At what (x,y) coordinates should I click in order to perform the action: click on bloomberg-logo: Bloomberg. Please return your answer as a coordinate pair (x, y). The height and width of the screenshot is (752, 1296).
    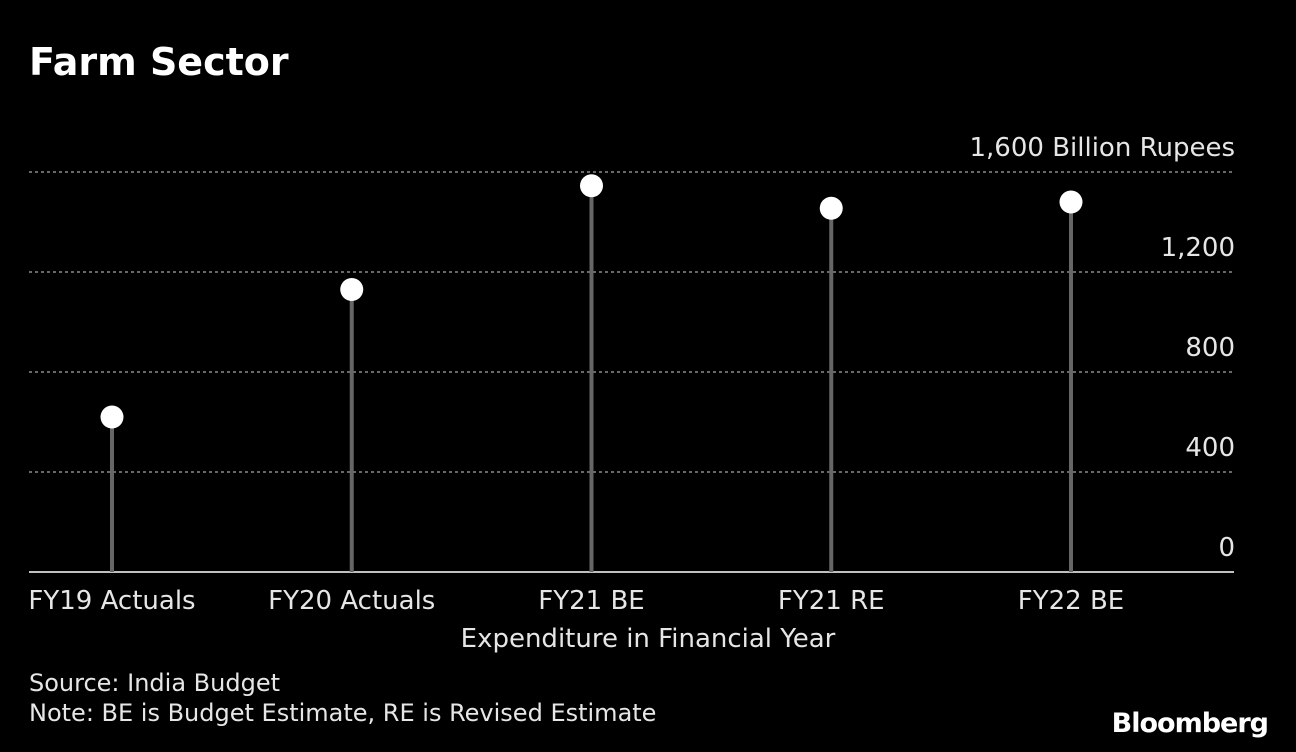
    Looking at the image, I should click on (1190, 723).